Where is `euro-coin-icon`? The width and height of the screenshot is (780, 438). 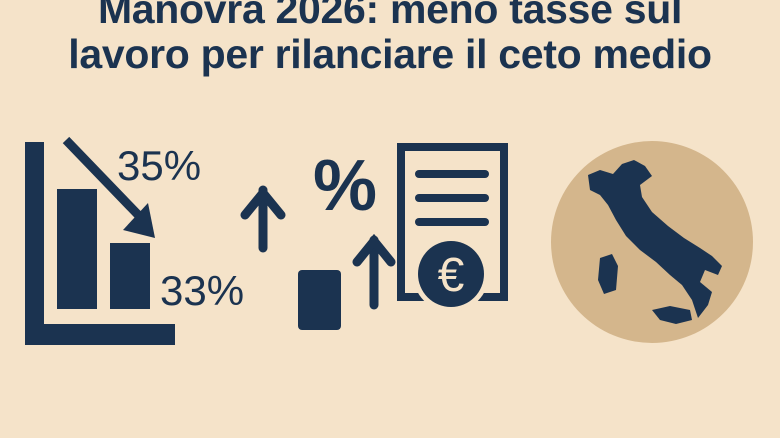 euro-coin-icon is located at coordinates (451, 274).